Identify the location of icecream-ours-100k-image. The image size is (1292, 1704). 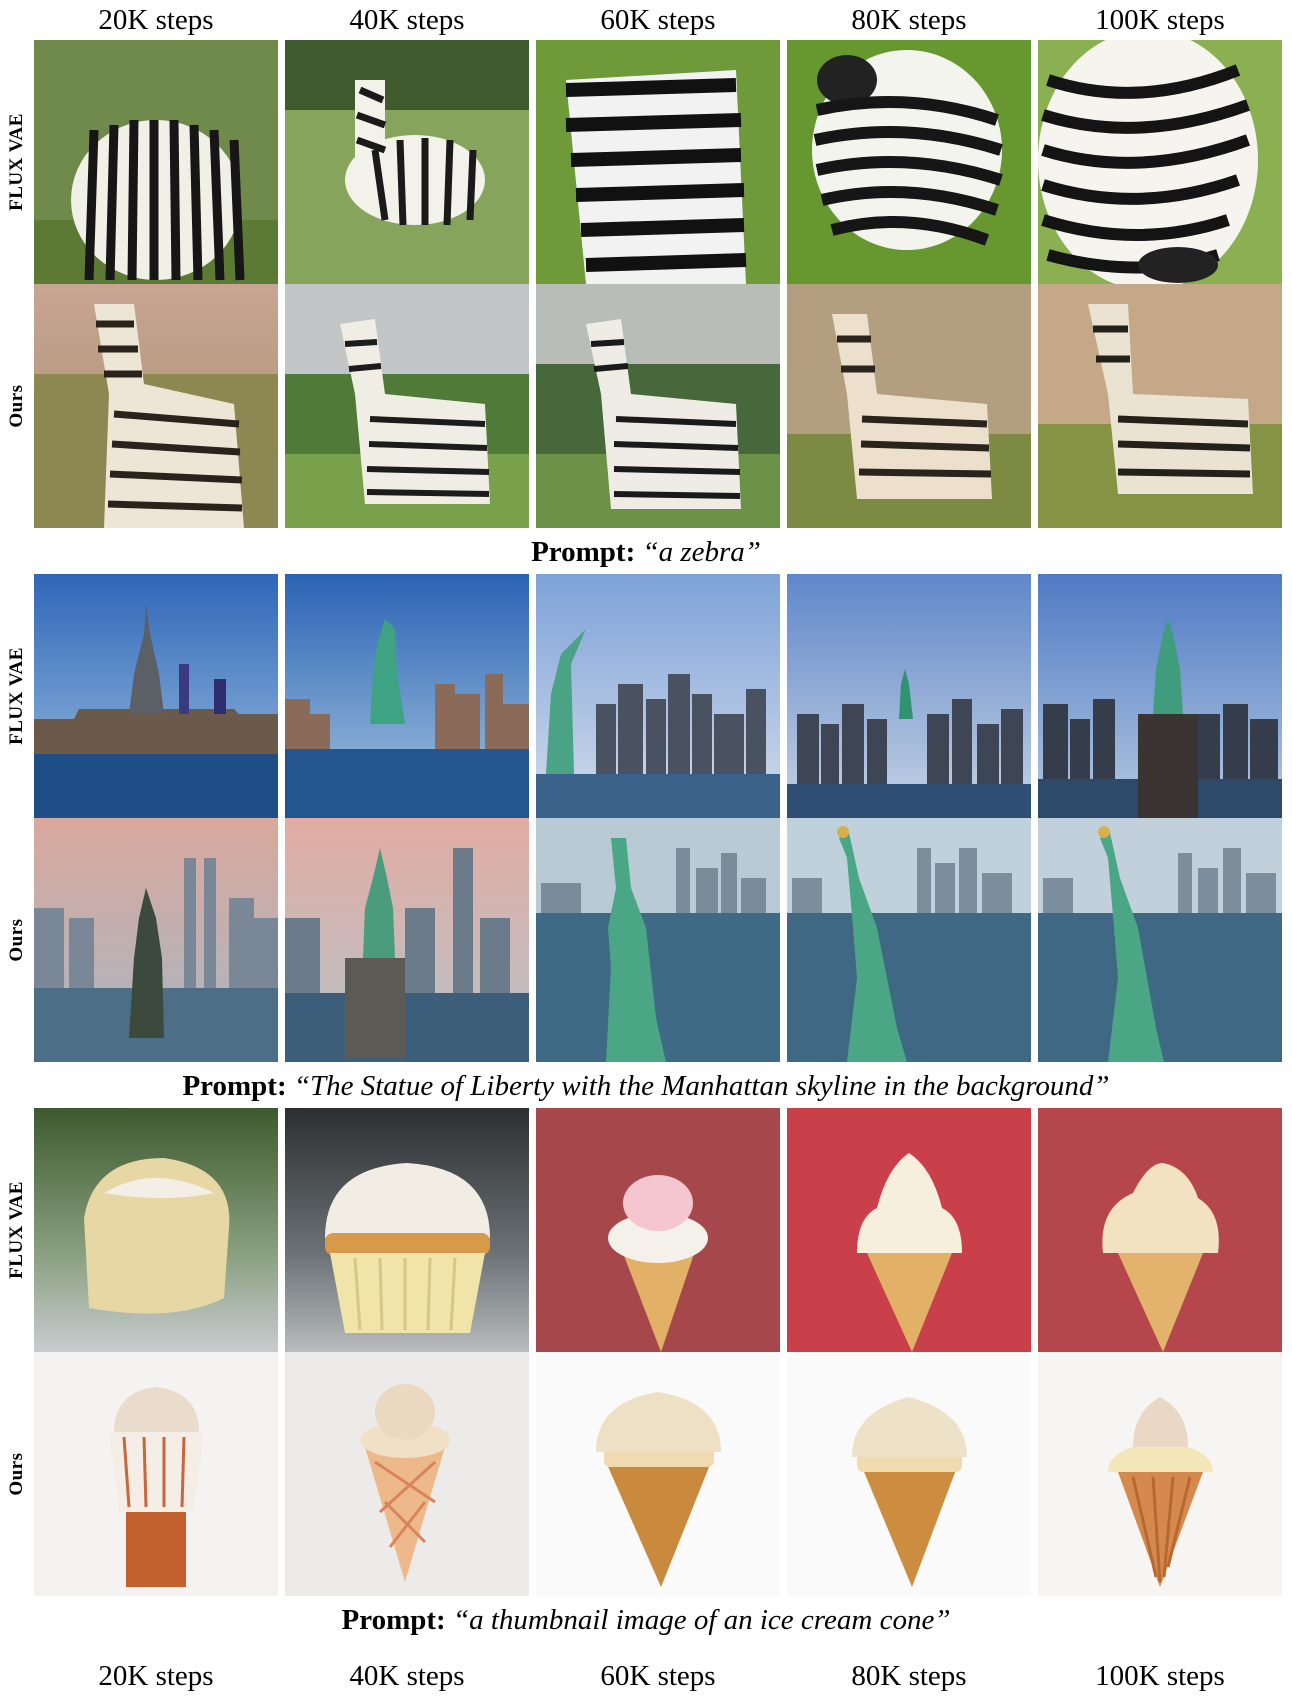
(1160, 1474).